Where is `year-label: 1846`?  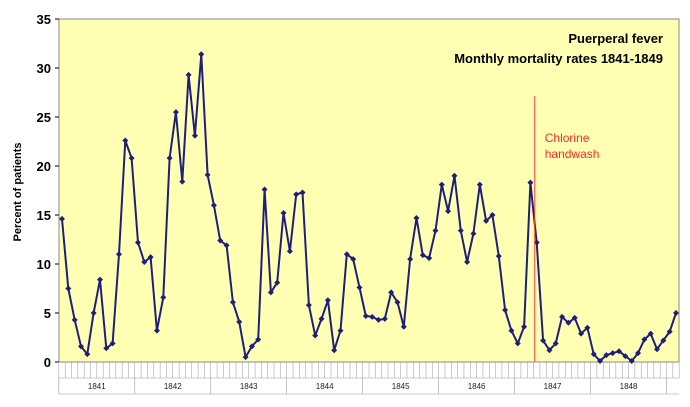 year-label: 1846 is located at coordinates (477, 386).